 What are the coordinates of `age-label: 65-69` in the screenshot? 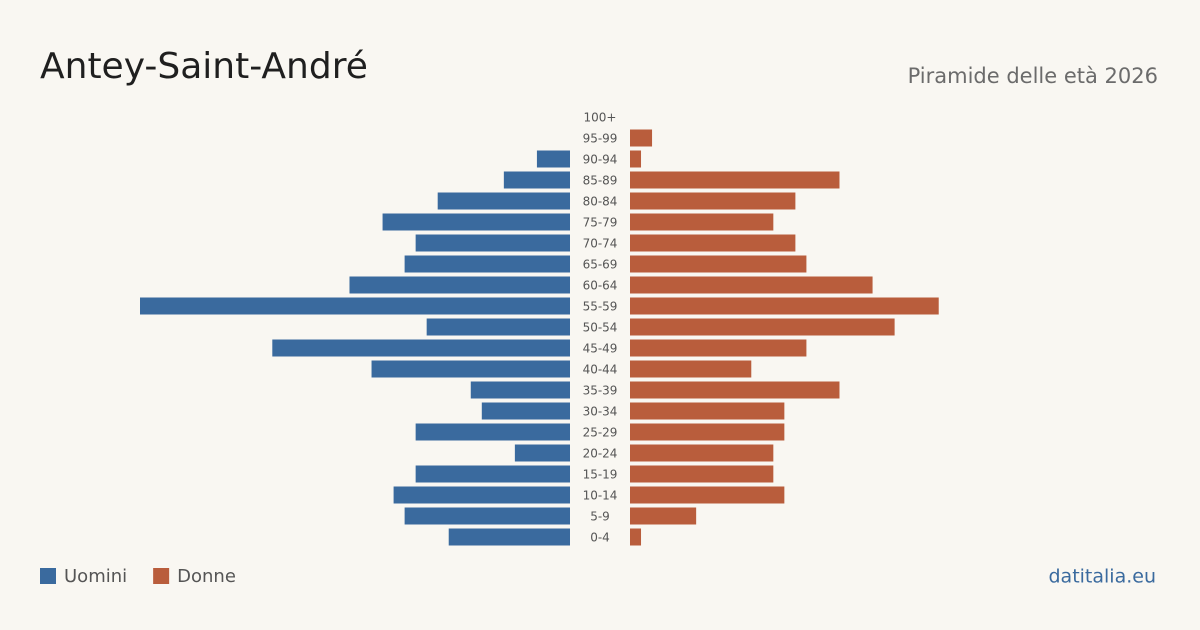 It's located at (600, 265).